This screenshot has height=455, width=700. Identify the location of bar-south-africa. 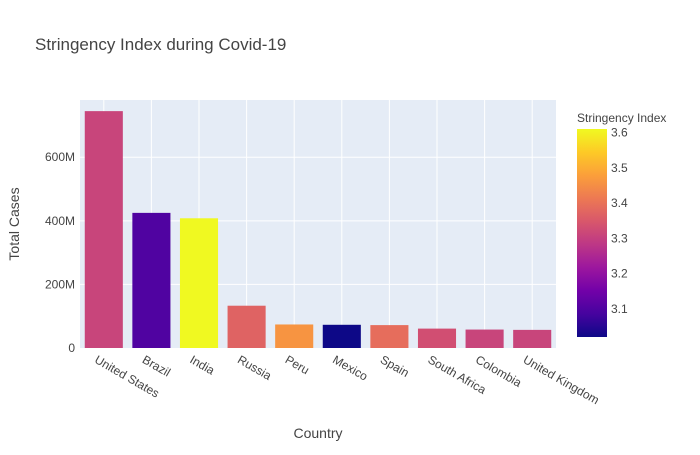
(437, 338).